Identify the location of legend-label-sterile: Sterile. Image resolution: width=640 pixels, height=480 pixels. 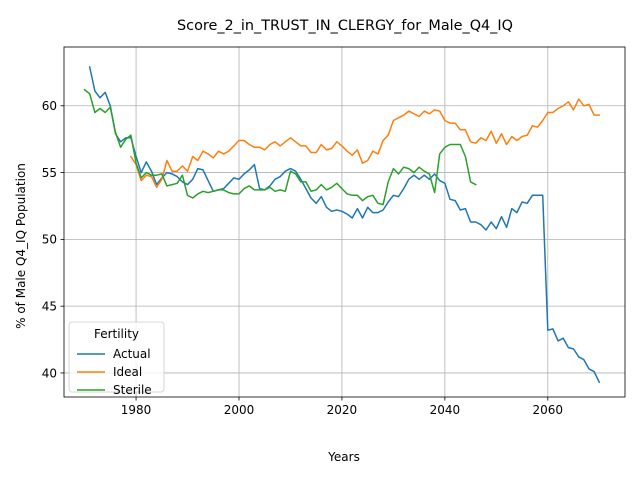
(132, 390).